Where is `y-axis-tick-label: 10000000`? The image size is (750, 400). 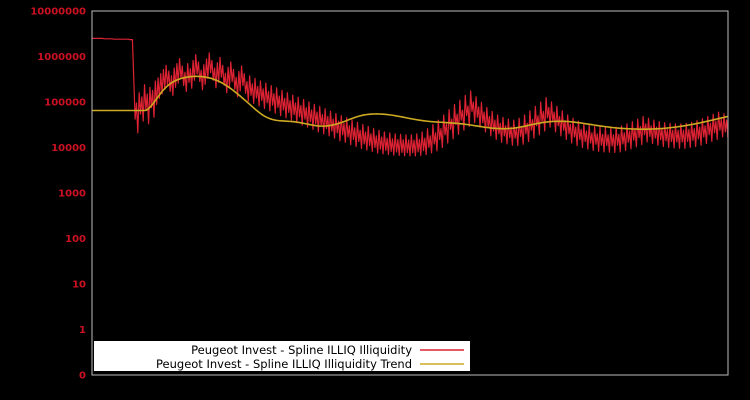
y-axis-tick-label: 10000000 is located at coordinates (58, 12).